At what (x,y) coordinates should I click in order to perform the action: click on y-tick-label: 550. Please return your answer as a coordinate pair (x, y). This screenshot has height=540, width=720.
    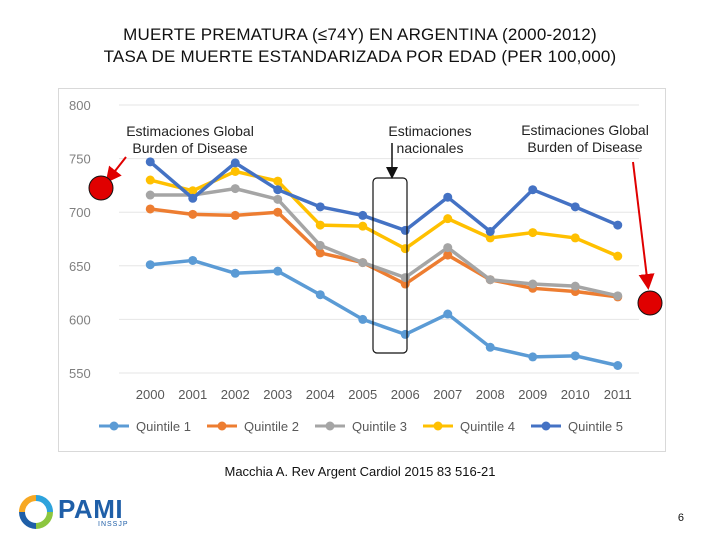
    Looking at the image, I should click on (80, 373).